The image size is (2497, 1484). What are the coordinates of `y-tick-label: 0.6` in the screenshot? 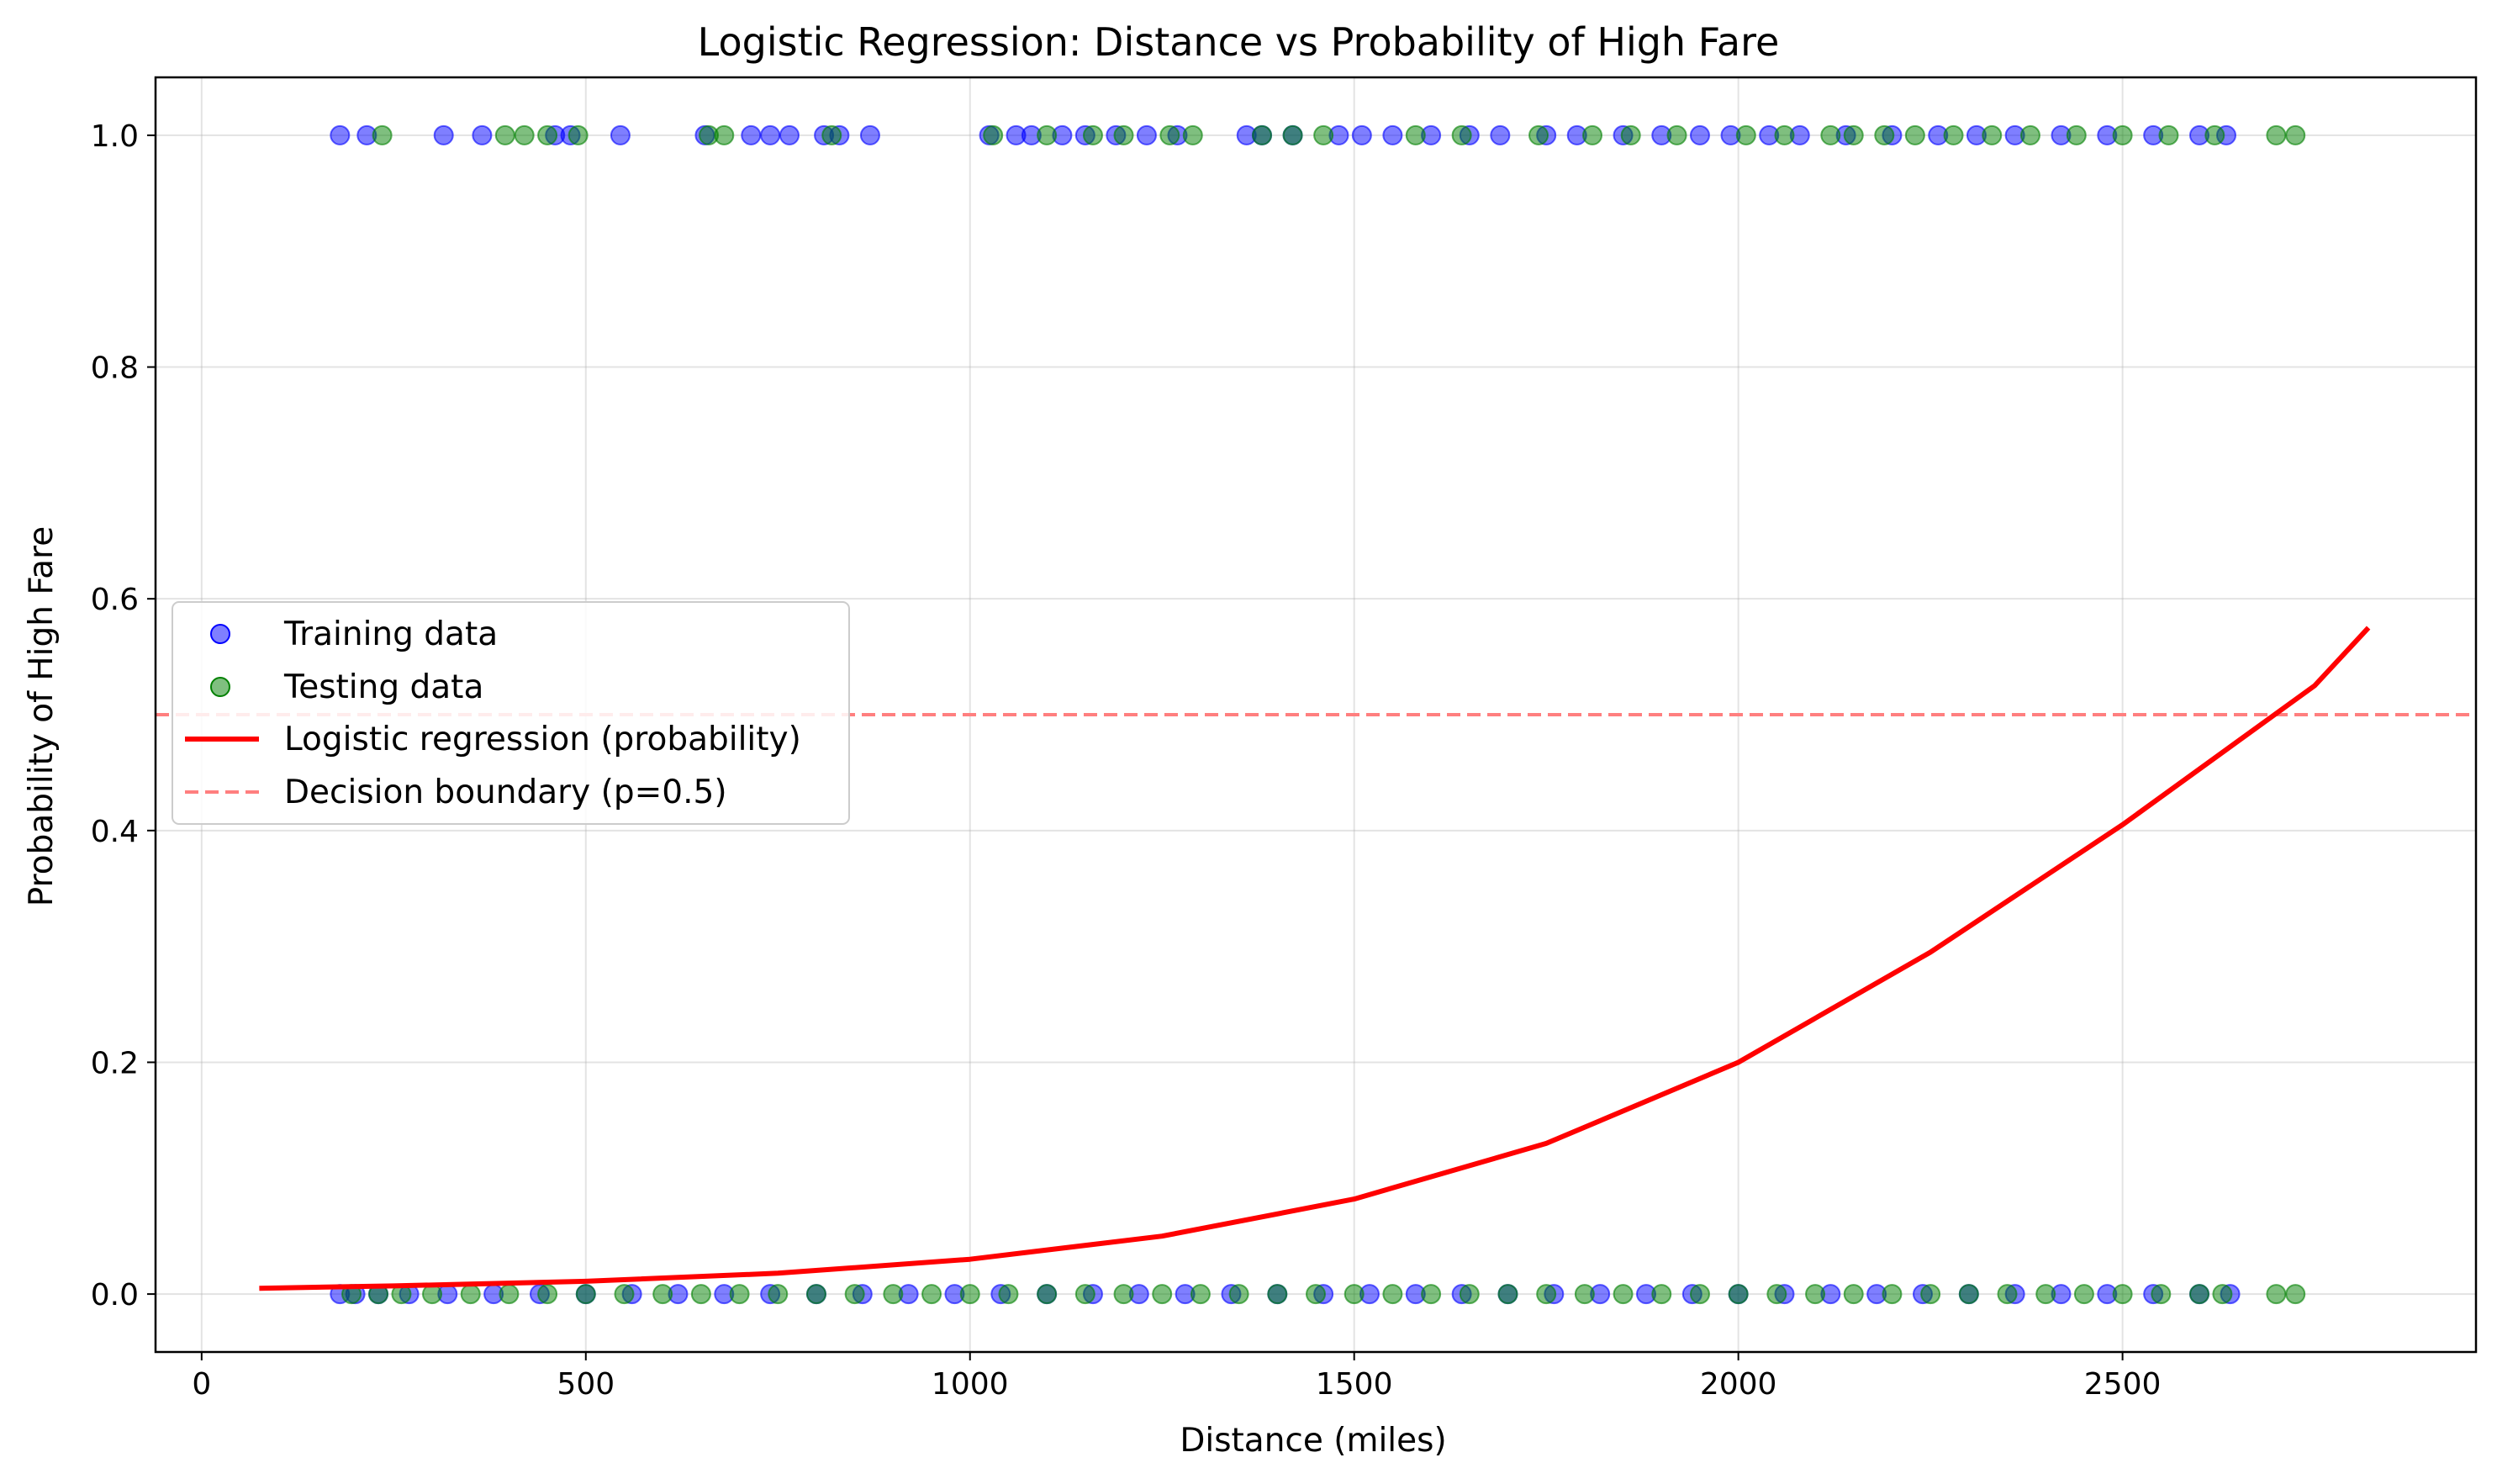 It's located at (115, 600).